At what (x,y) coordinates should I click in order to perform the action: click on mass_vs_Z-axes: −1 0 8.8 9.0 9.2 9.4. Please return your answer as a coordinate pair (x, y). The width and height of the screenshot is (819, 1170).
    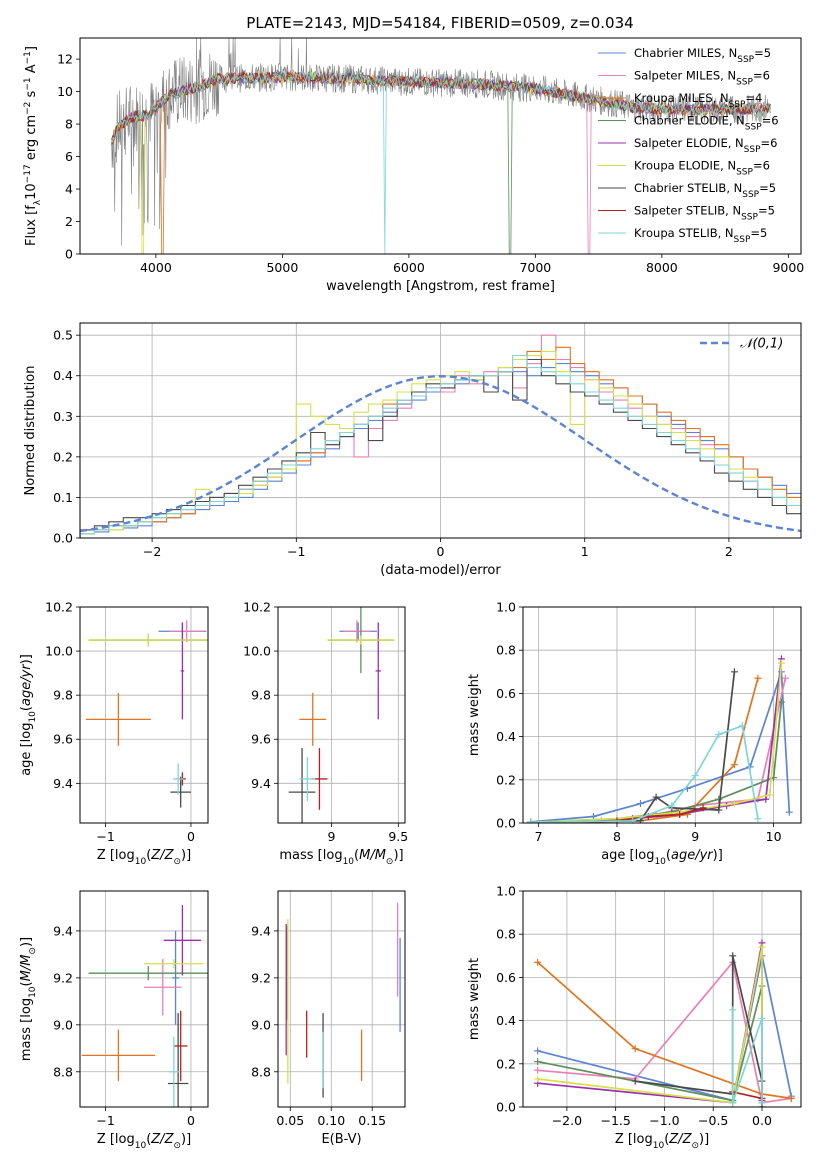
    Looking at the image, I should click on (131, 1009).